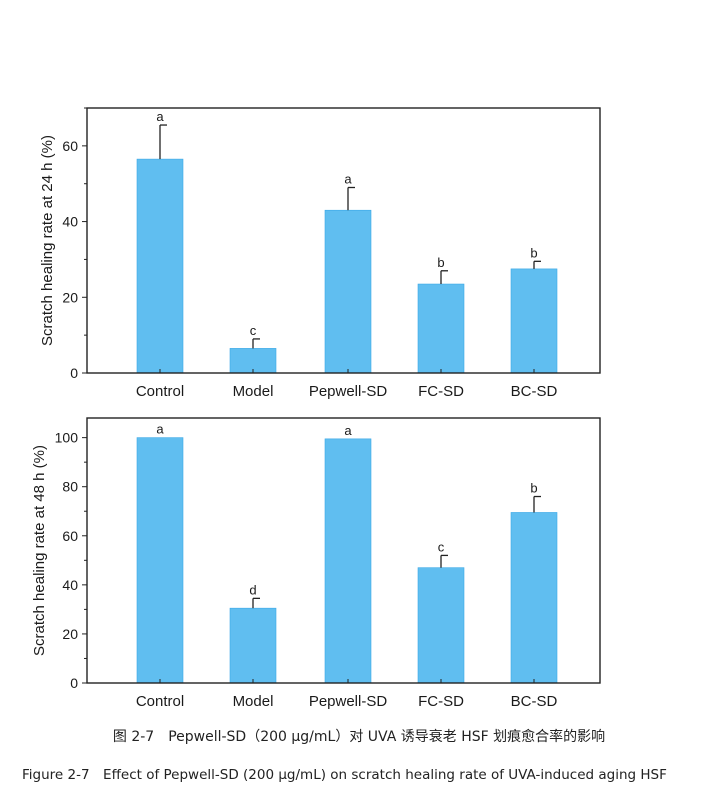 This screenshot has height=792, width=718. Describe the element at coordinates (70, 585) in the screenshot. I see `y-tick-label-48h-40: 40` at that location.